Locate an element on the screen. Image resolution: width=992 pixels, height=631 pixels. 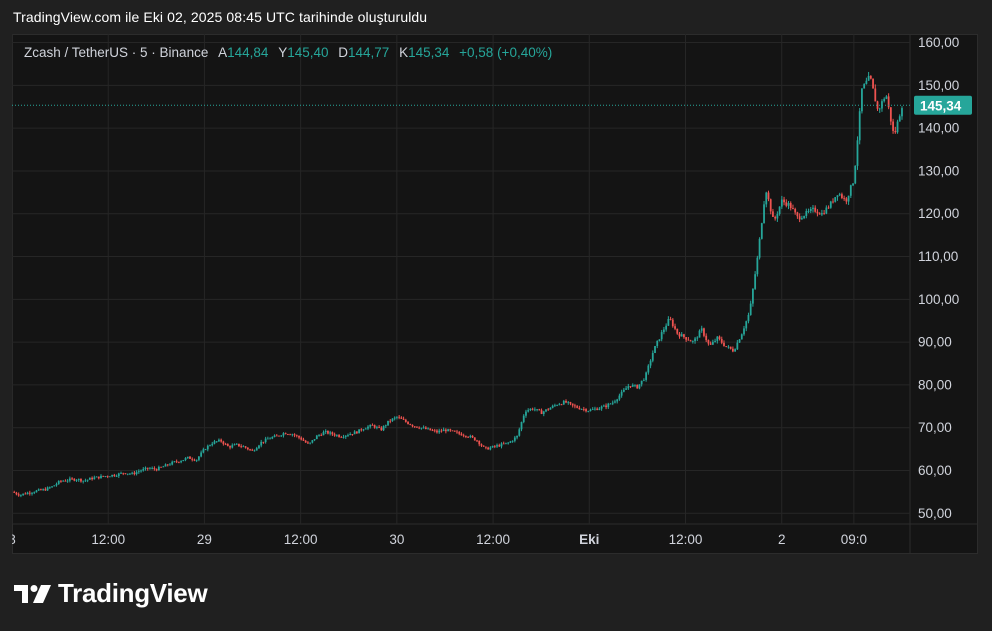
low-label: D is located at coordinates (343, 52).